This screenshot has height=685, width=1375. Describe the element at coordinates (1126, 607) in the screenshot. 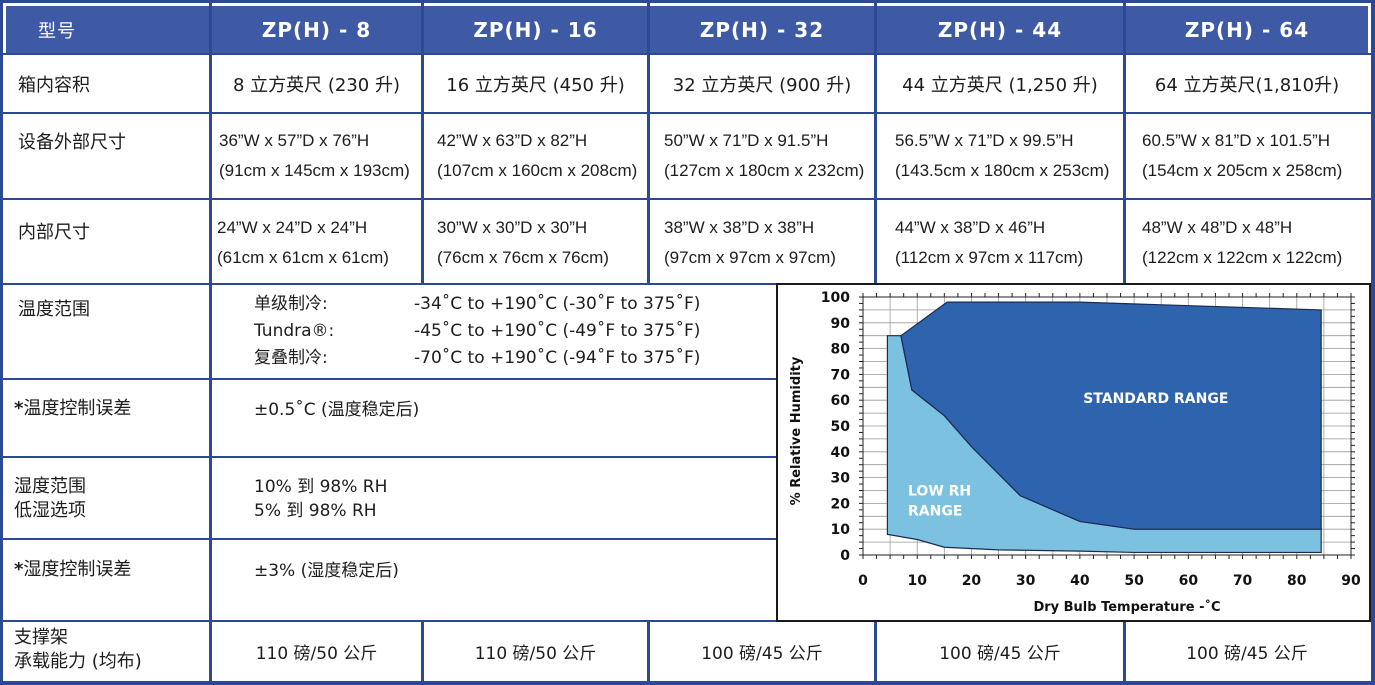

I see `x-axis-label: Dry Bulb Temperature -˚C` at that location.